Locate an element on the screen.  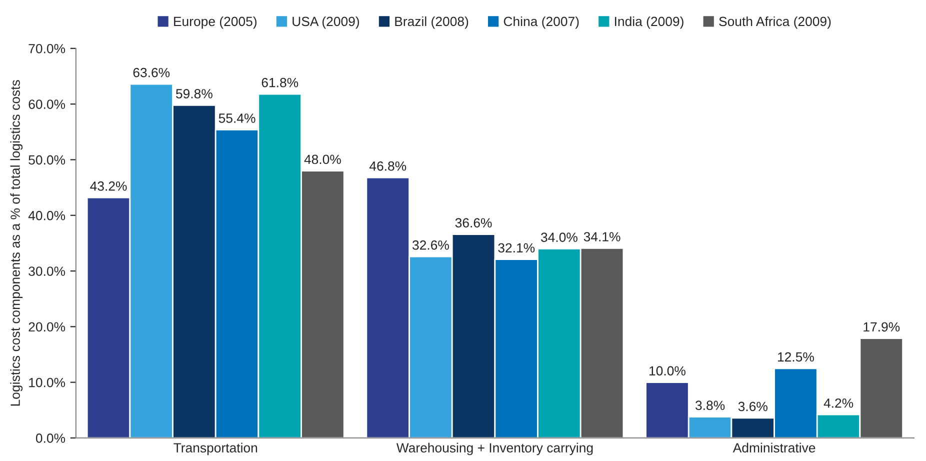
data-label: 3.8% is located at coordinates (710, 405).